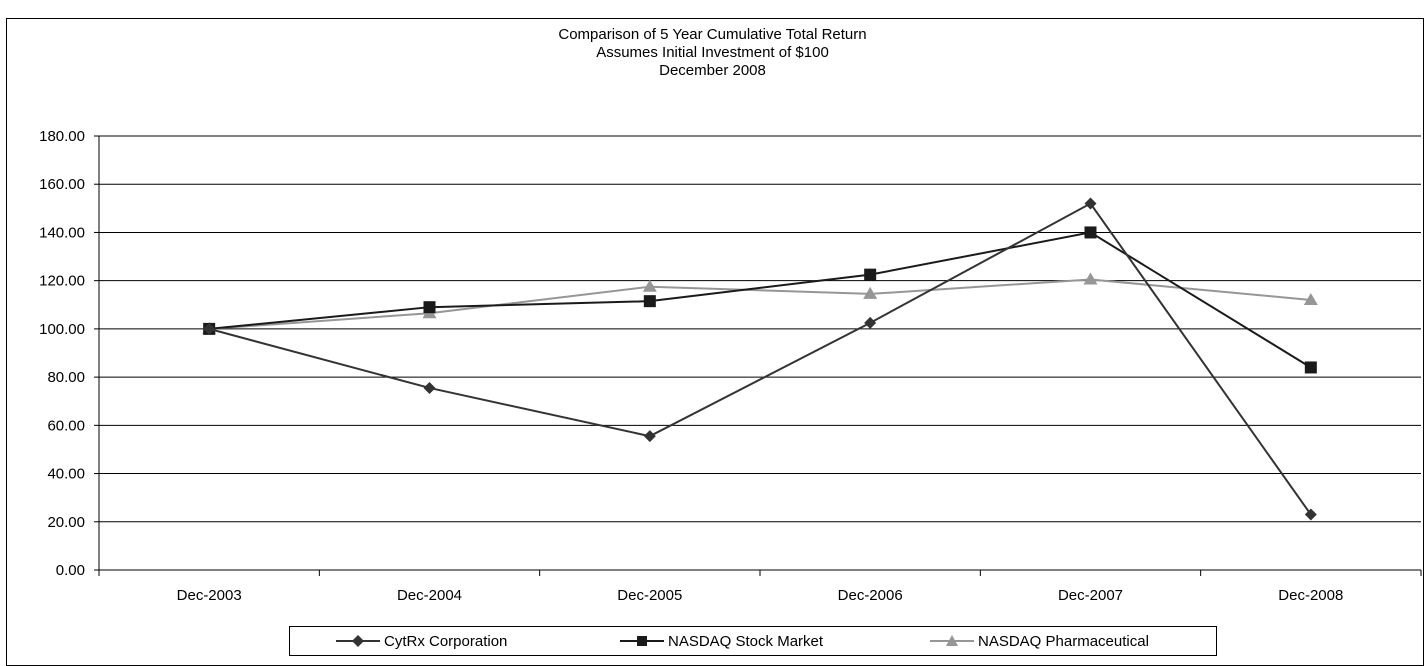  What do you see at coordinates (358, 641) in the screenshot?
I see `diamond-marker-icon` at bounding box center [358, 641].